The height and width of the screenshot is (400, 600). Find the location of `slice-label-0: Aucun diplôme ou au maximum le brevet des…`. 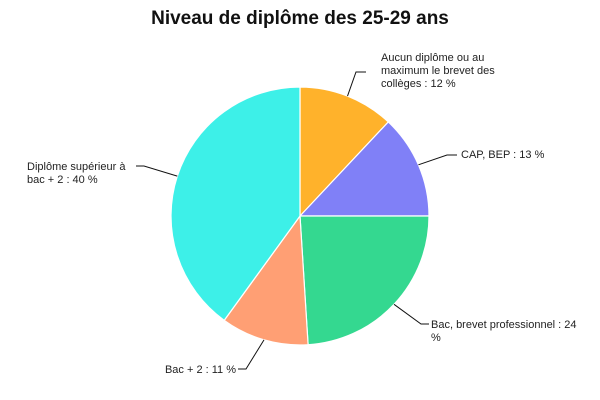

slice-label-0: Aucun diplôme ou au maximum le brevet des… is located at coordinates (438, 71).